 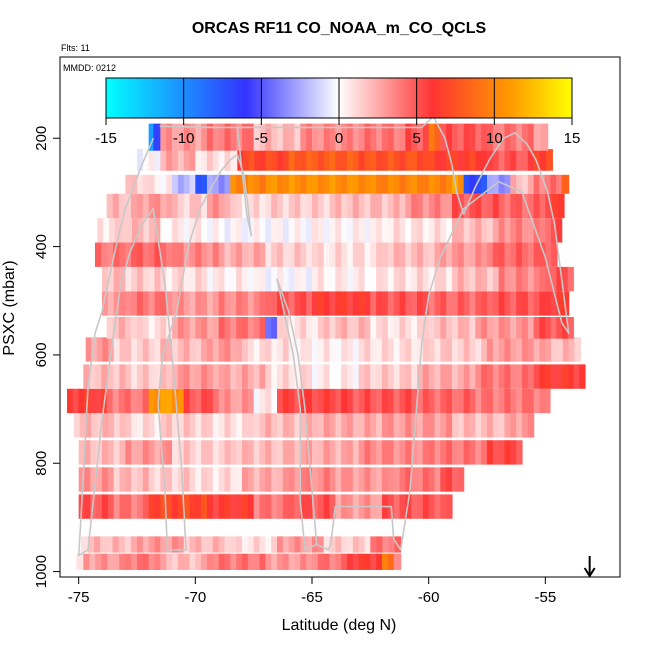 I want to click on x-tick-label: -55, so click(x=545, y=597).